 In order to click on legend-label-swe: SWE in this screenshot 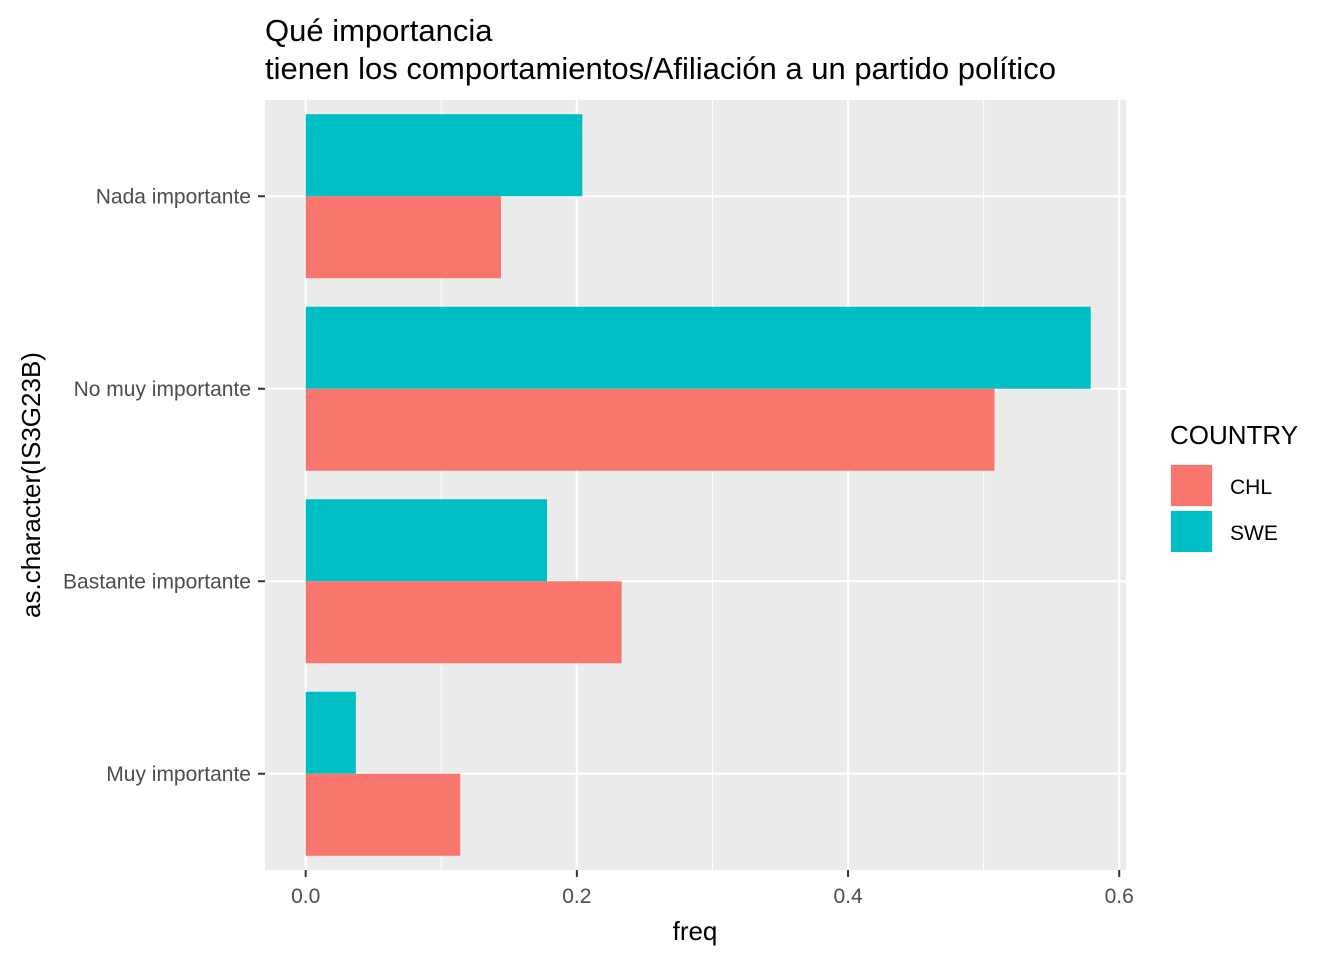, I will do `click(1254, 533)`.